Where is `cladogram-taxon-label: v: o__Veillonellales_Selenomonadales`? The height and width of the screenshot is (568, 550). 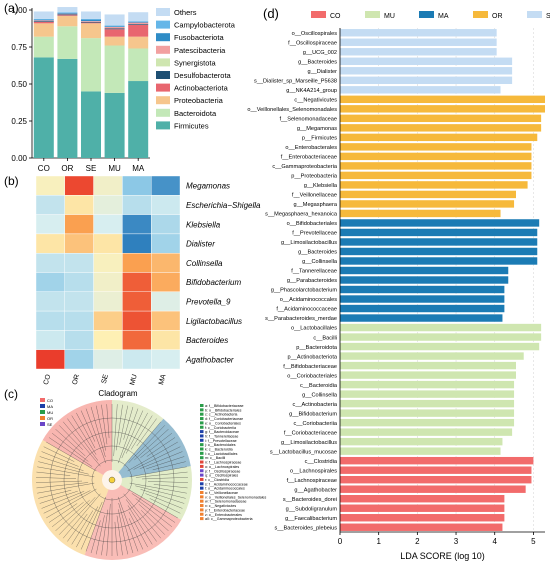 cladogram-taxon-label: v: o__Veillonellales_Selenomonadales is located at coordinates (236, 497).